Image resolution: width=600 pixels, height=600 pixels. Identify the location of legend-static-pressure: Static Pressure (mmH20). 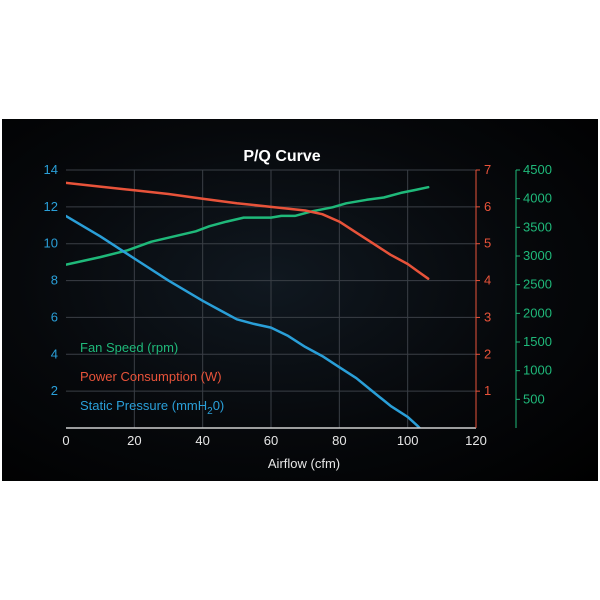
(152, 407).